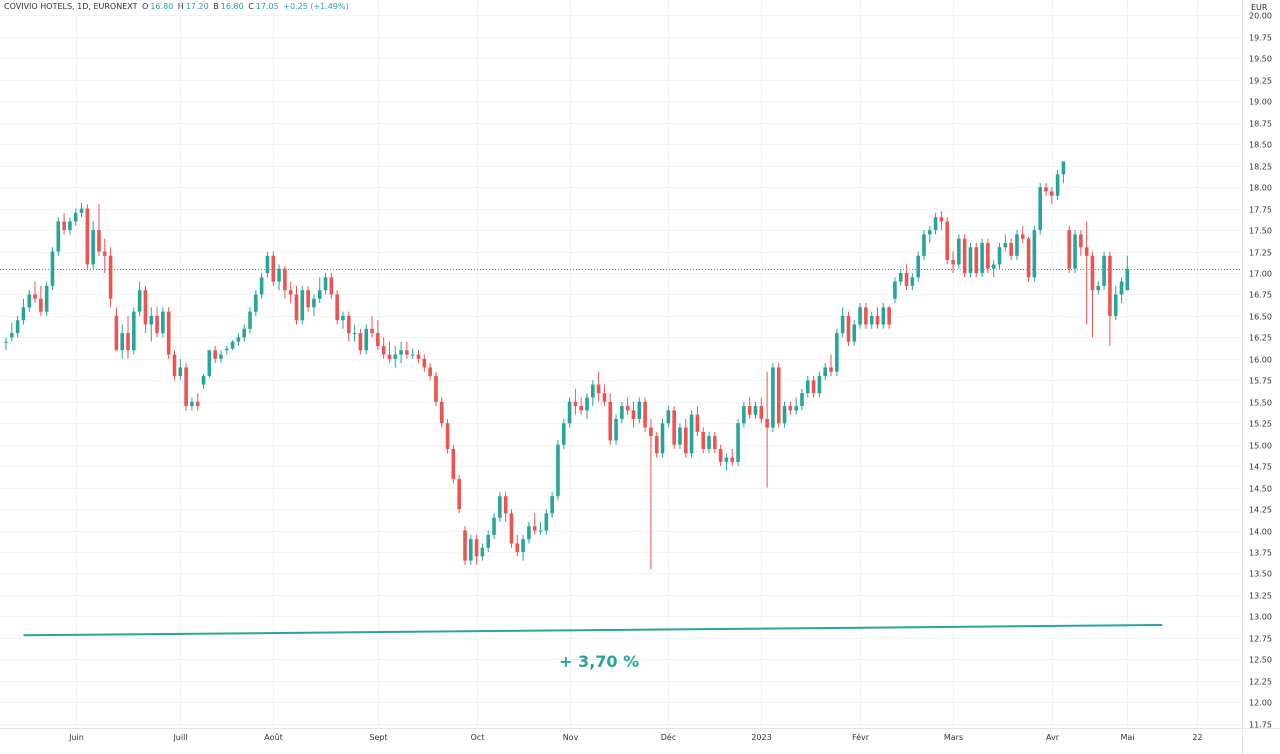  What do you see at coordinates (1053, 737) in the screenshot?
I see `time-tick-label: Avr` at bounding box center [1053, 737].